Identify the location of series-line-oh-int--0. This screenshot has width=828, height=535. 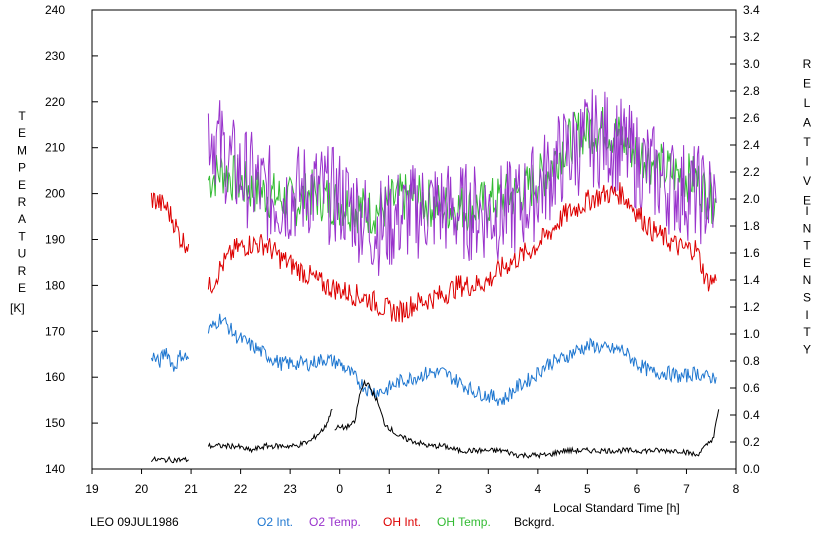
(170, 223).